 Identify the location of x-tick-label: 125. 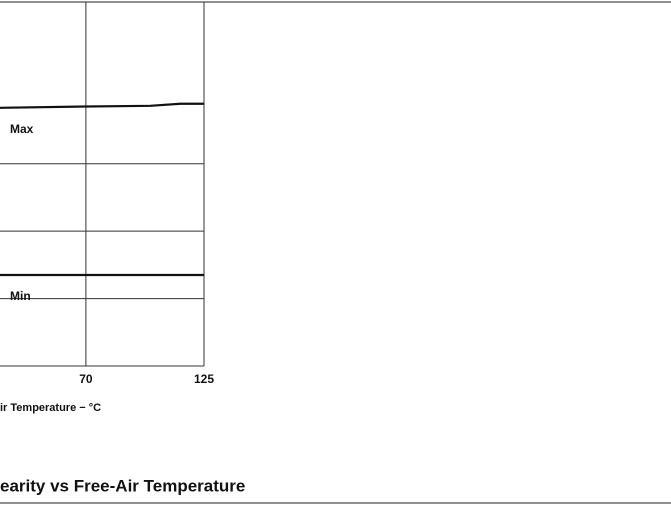
(204, 379).